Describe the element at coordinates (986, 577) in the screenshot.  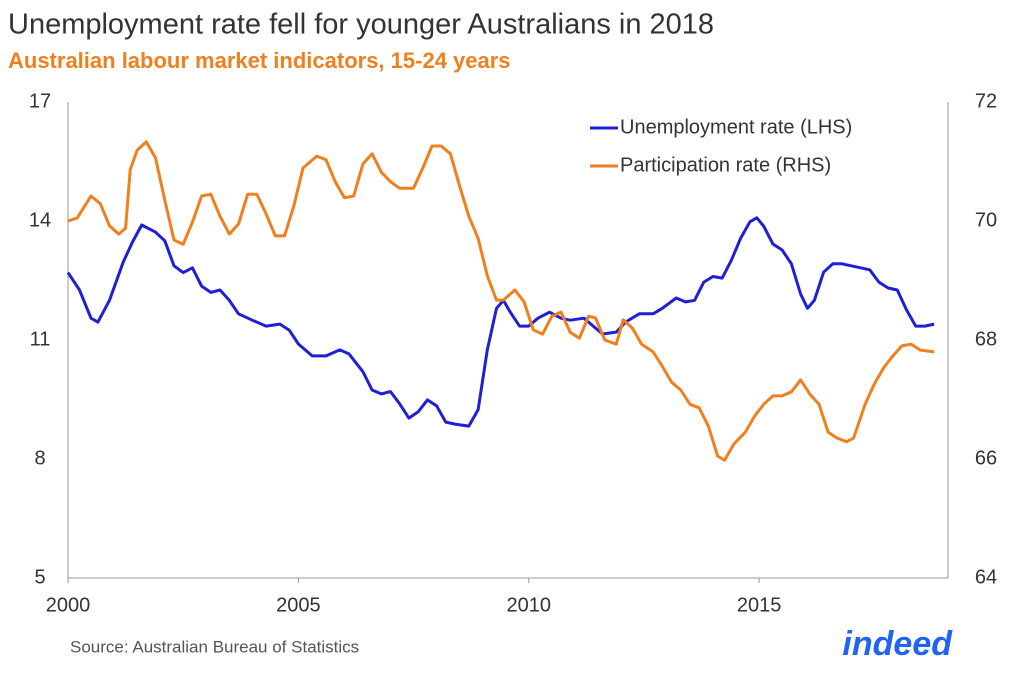
I see `y2-tick-label: 64` at that location.